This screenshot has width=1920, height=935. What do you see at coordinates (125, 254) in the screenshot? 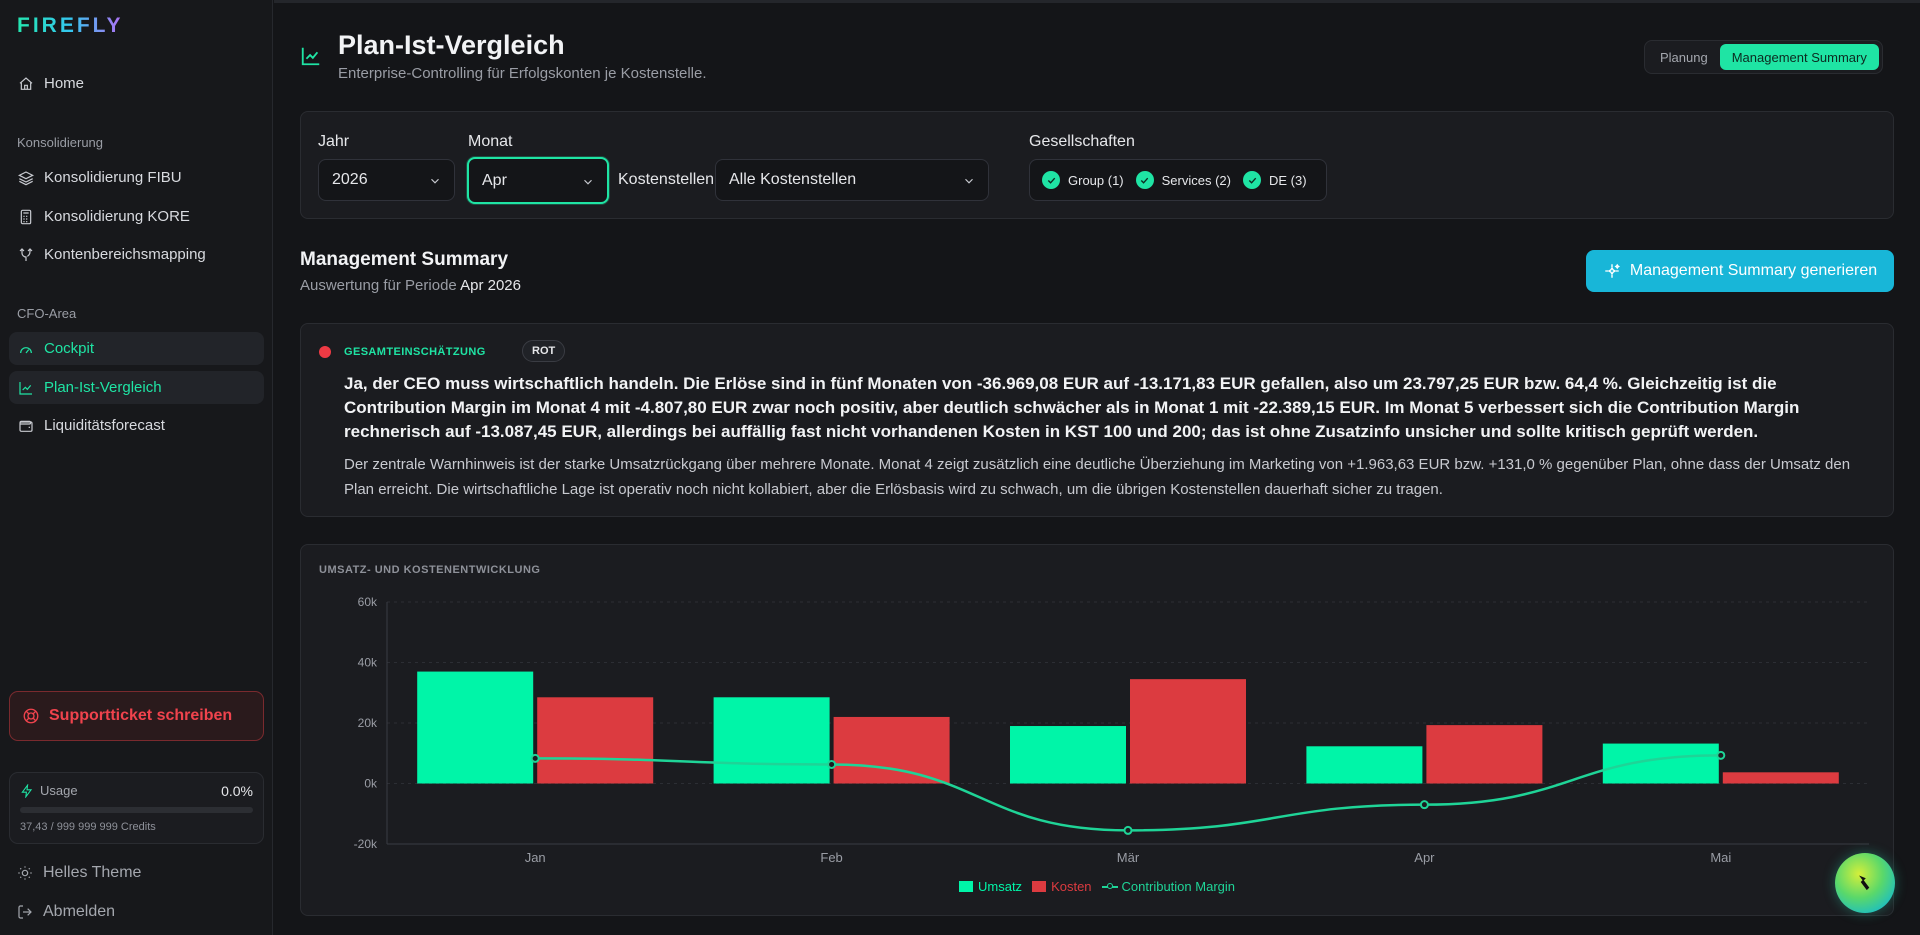
I see `sidebar-item-label: Kontenbereichsmapping` at bounding box center [125, 254].